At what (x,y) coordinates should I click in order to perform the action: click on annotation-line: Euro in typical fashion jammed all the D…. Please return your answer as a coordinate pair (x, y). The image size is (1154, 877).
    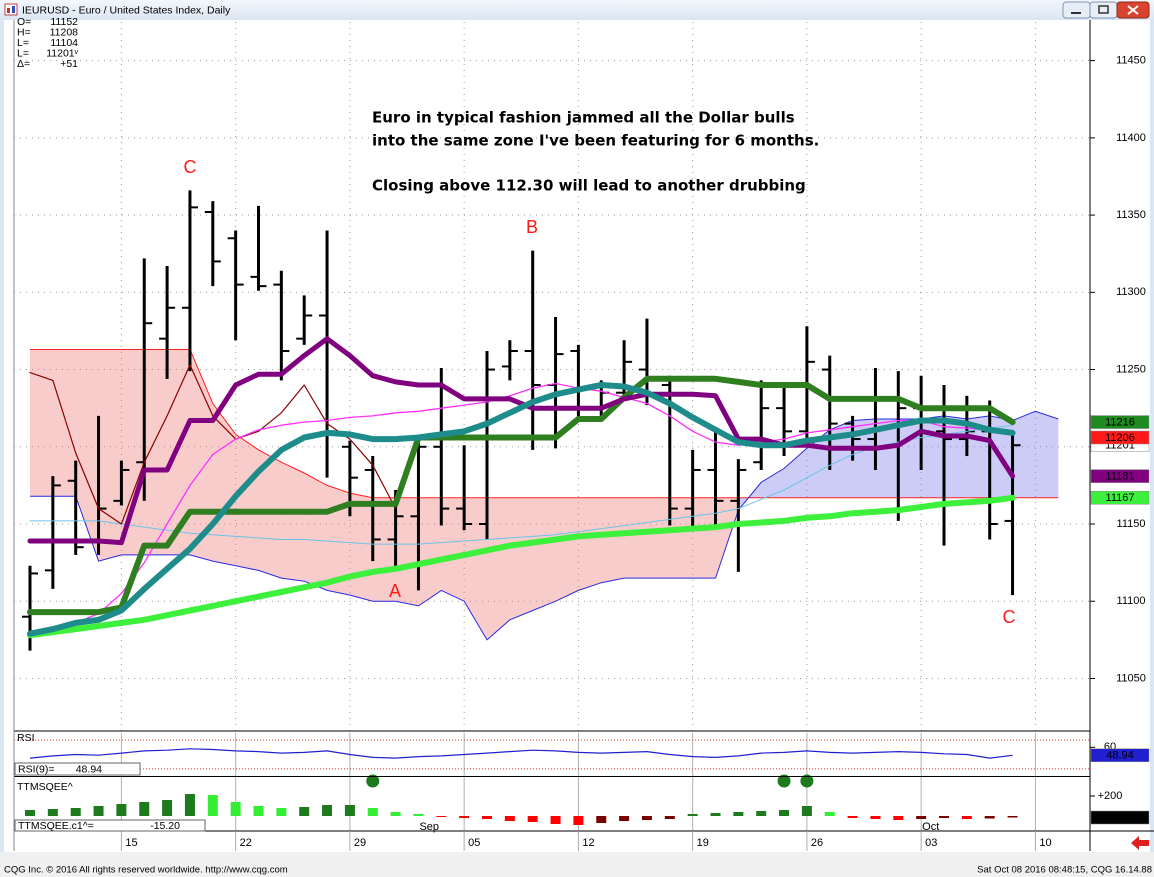
    Looking at the image, I should click on (583, 118).